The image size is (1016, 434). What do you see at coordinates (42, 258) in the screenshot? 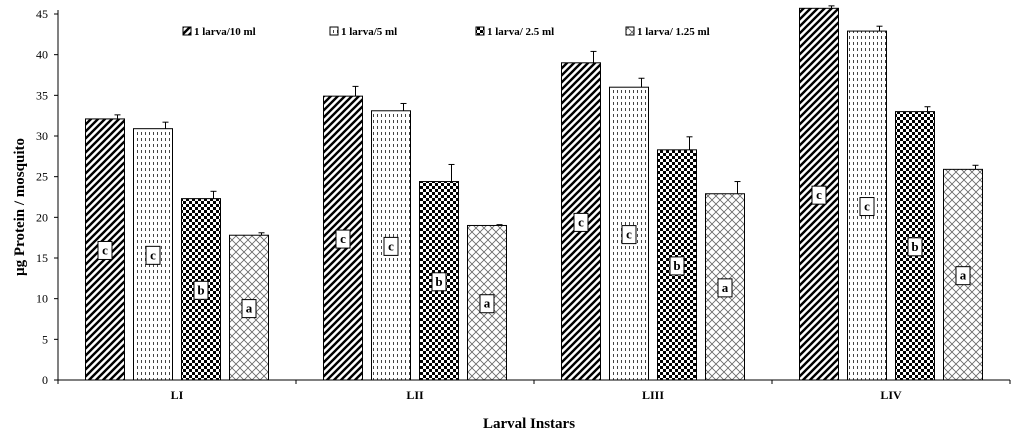
I see `y-tick-label: 15` at bounding box center [42, 258].